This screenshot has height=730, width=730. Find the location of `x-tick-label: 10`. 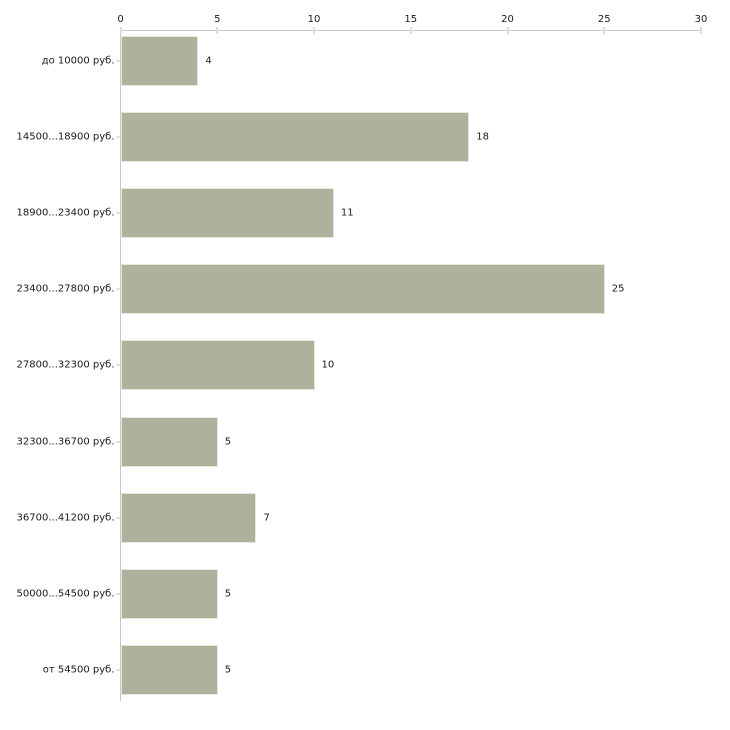

x-tick-label: 10 is located at coordinates (314, 19).